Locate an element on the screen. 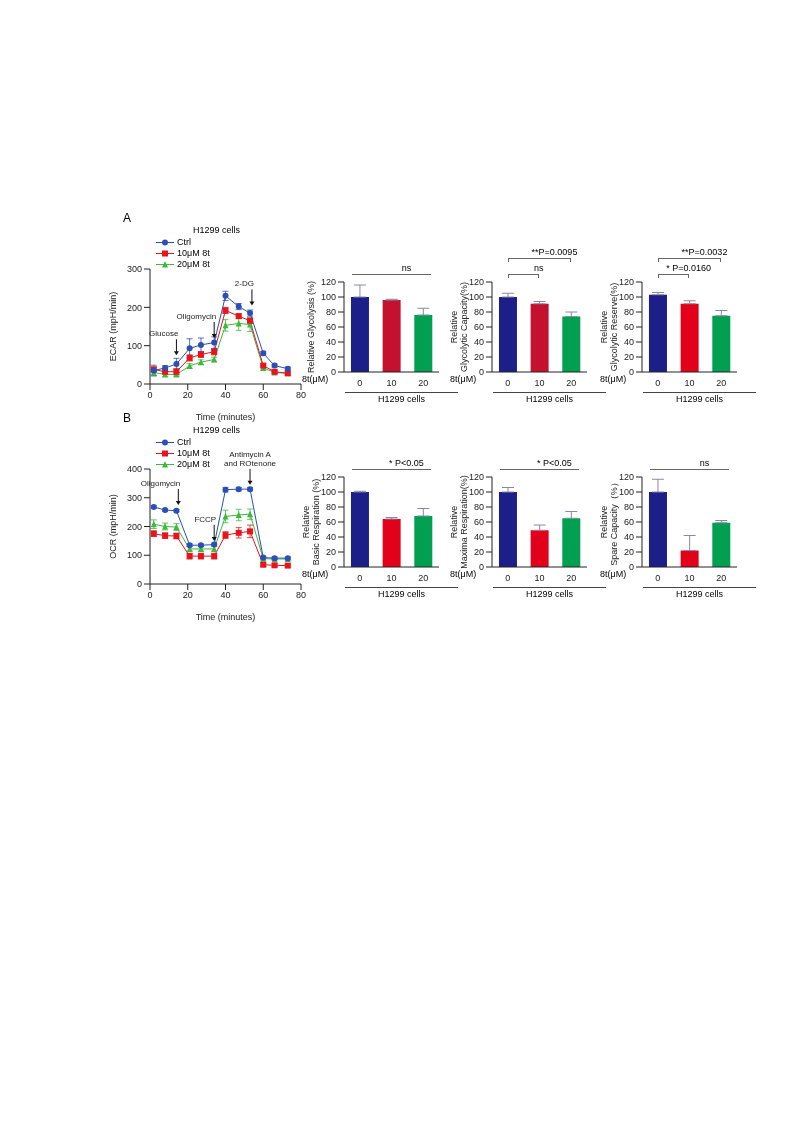  annotation: 2-DG is located at coordinates (244, 284).